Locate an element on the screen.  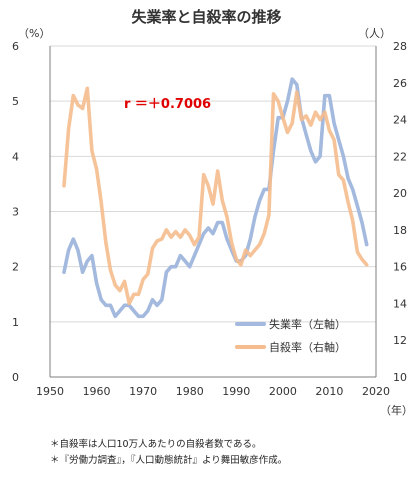
left-axis-unit: （%） is located at coordinates (34, 33).